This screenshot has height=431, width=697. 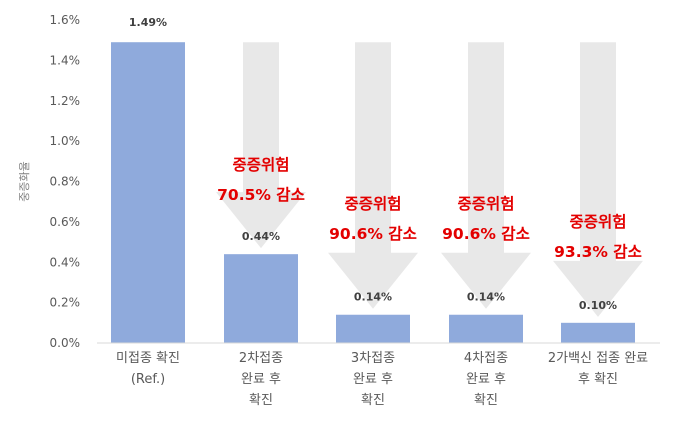 What do you see at coordinates (598, 379) in the screenshot?
I see `category-label: 후 확진` at bounding box center [598, 379].